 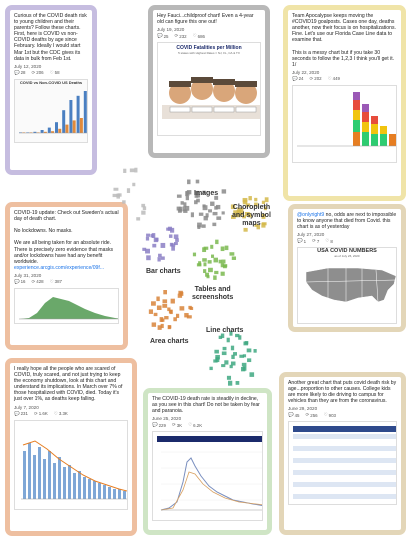 I want to click on retweet-count: ⟳ 232, so click(x=180, y=36).